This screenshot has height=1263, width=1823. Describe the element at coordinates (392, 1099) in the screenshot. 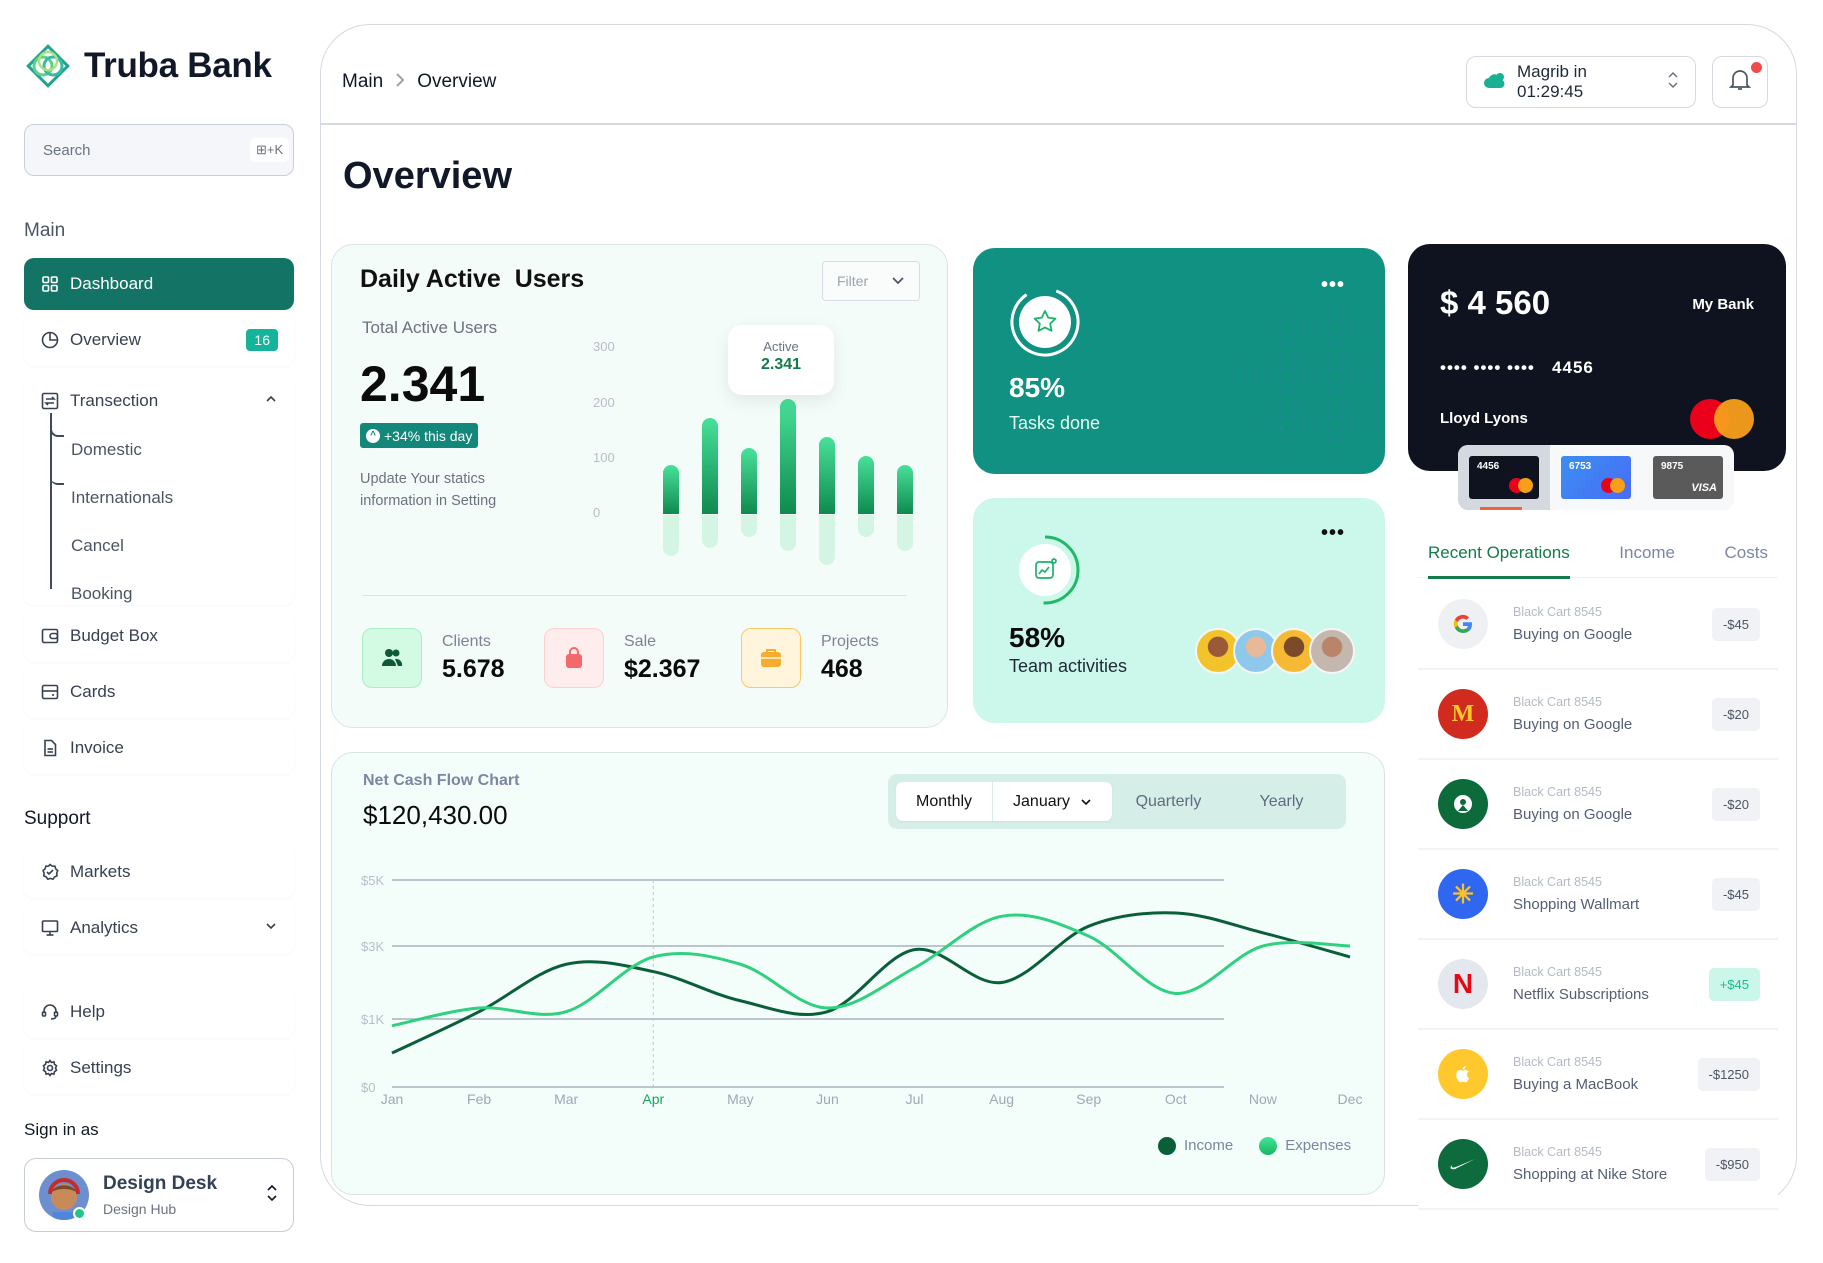

I see `x-axis-label: Jan` at that location.